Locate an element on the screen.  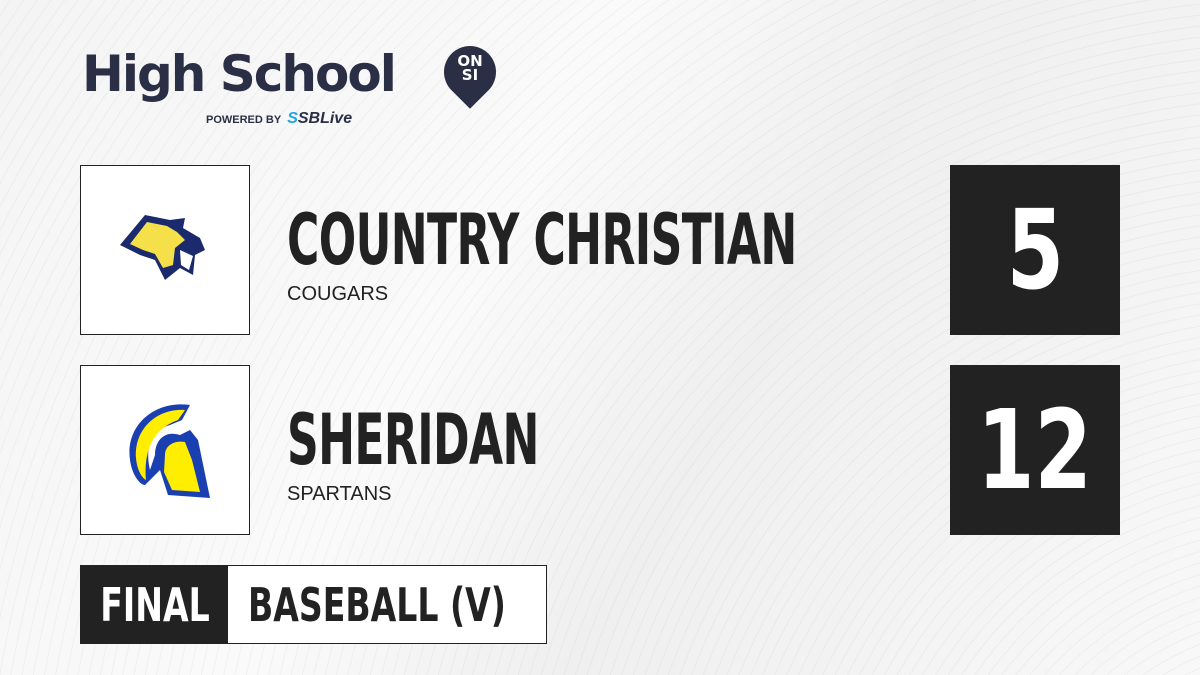
team-score: 5 is located at coordinates (1035, 250).